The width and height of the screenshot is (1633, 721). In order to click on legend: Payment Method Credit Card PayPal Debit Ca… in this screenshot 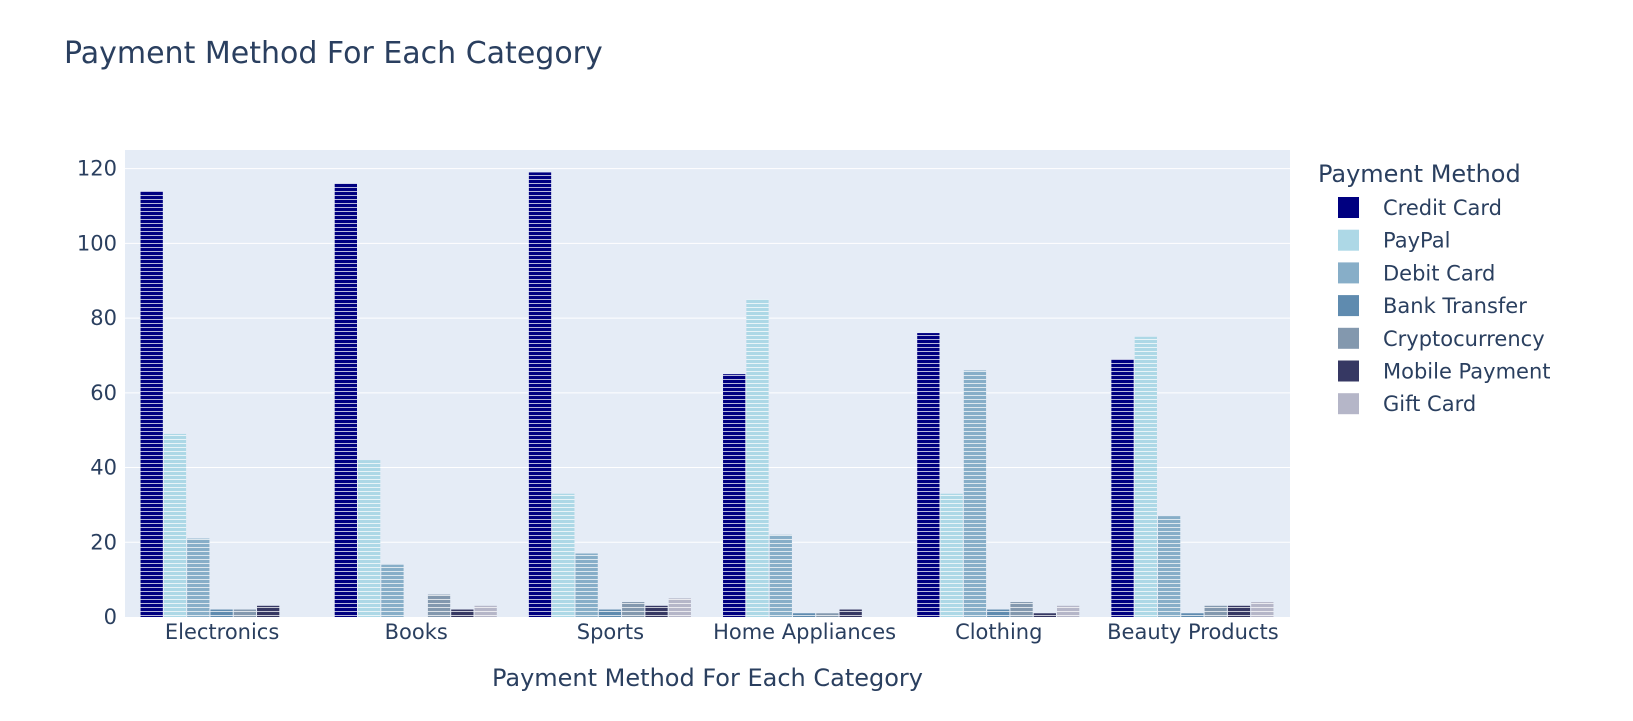, I will do `click(1434, 288)`.